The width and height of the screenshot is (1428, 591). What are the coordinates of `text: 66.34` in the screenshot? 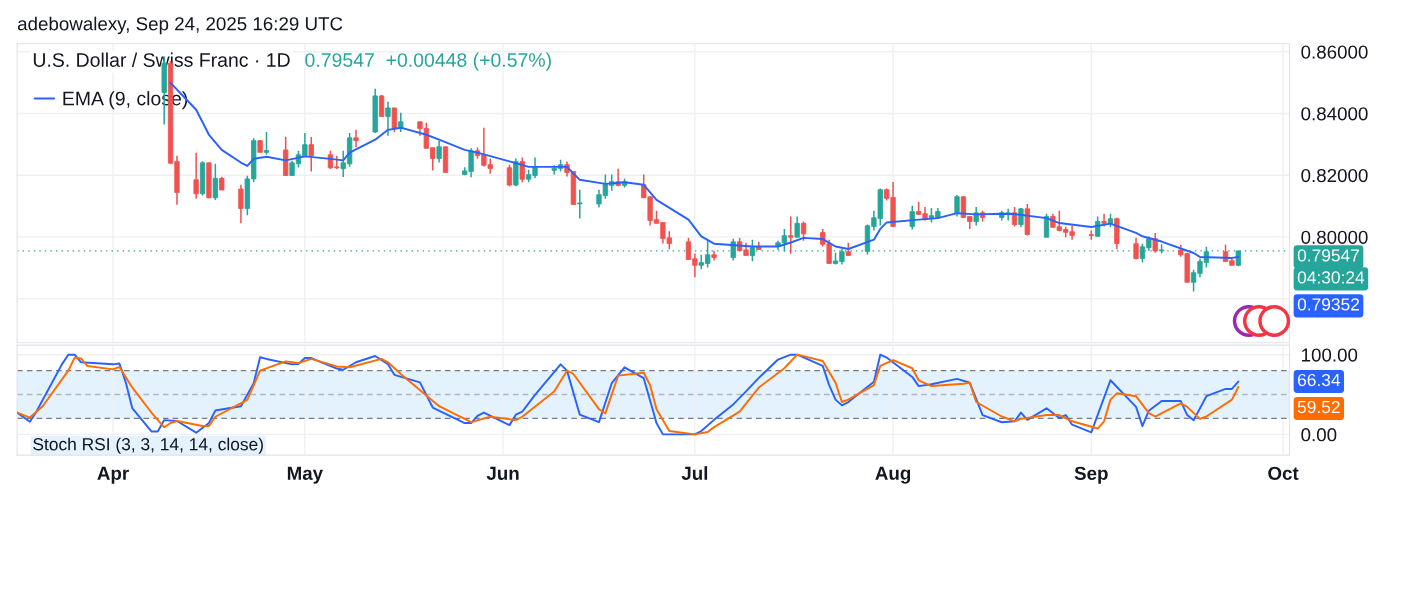 It's located at (1319, 380).